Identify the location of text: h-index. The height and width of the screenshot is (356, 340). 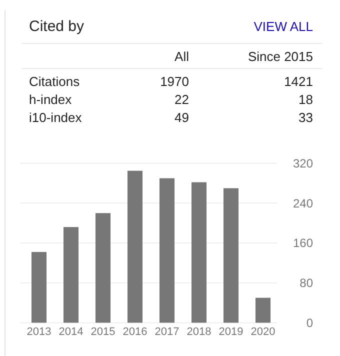
(50, 99).